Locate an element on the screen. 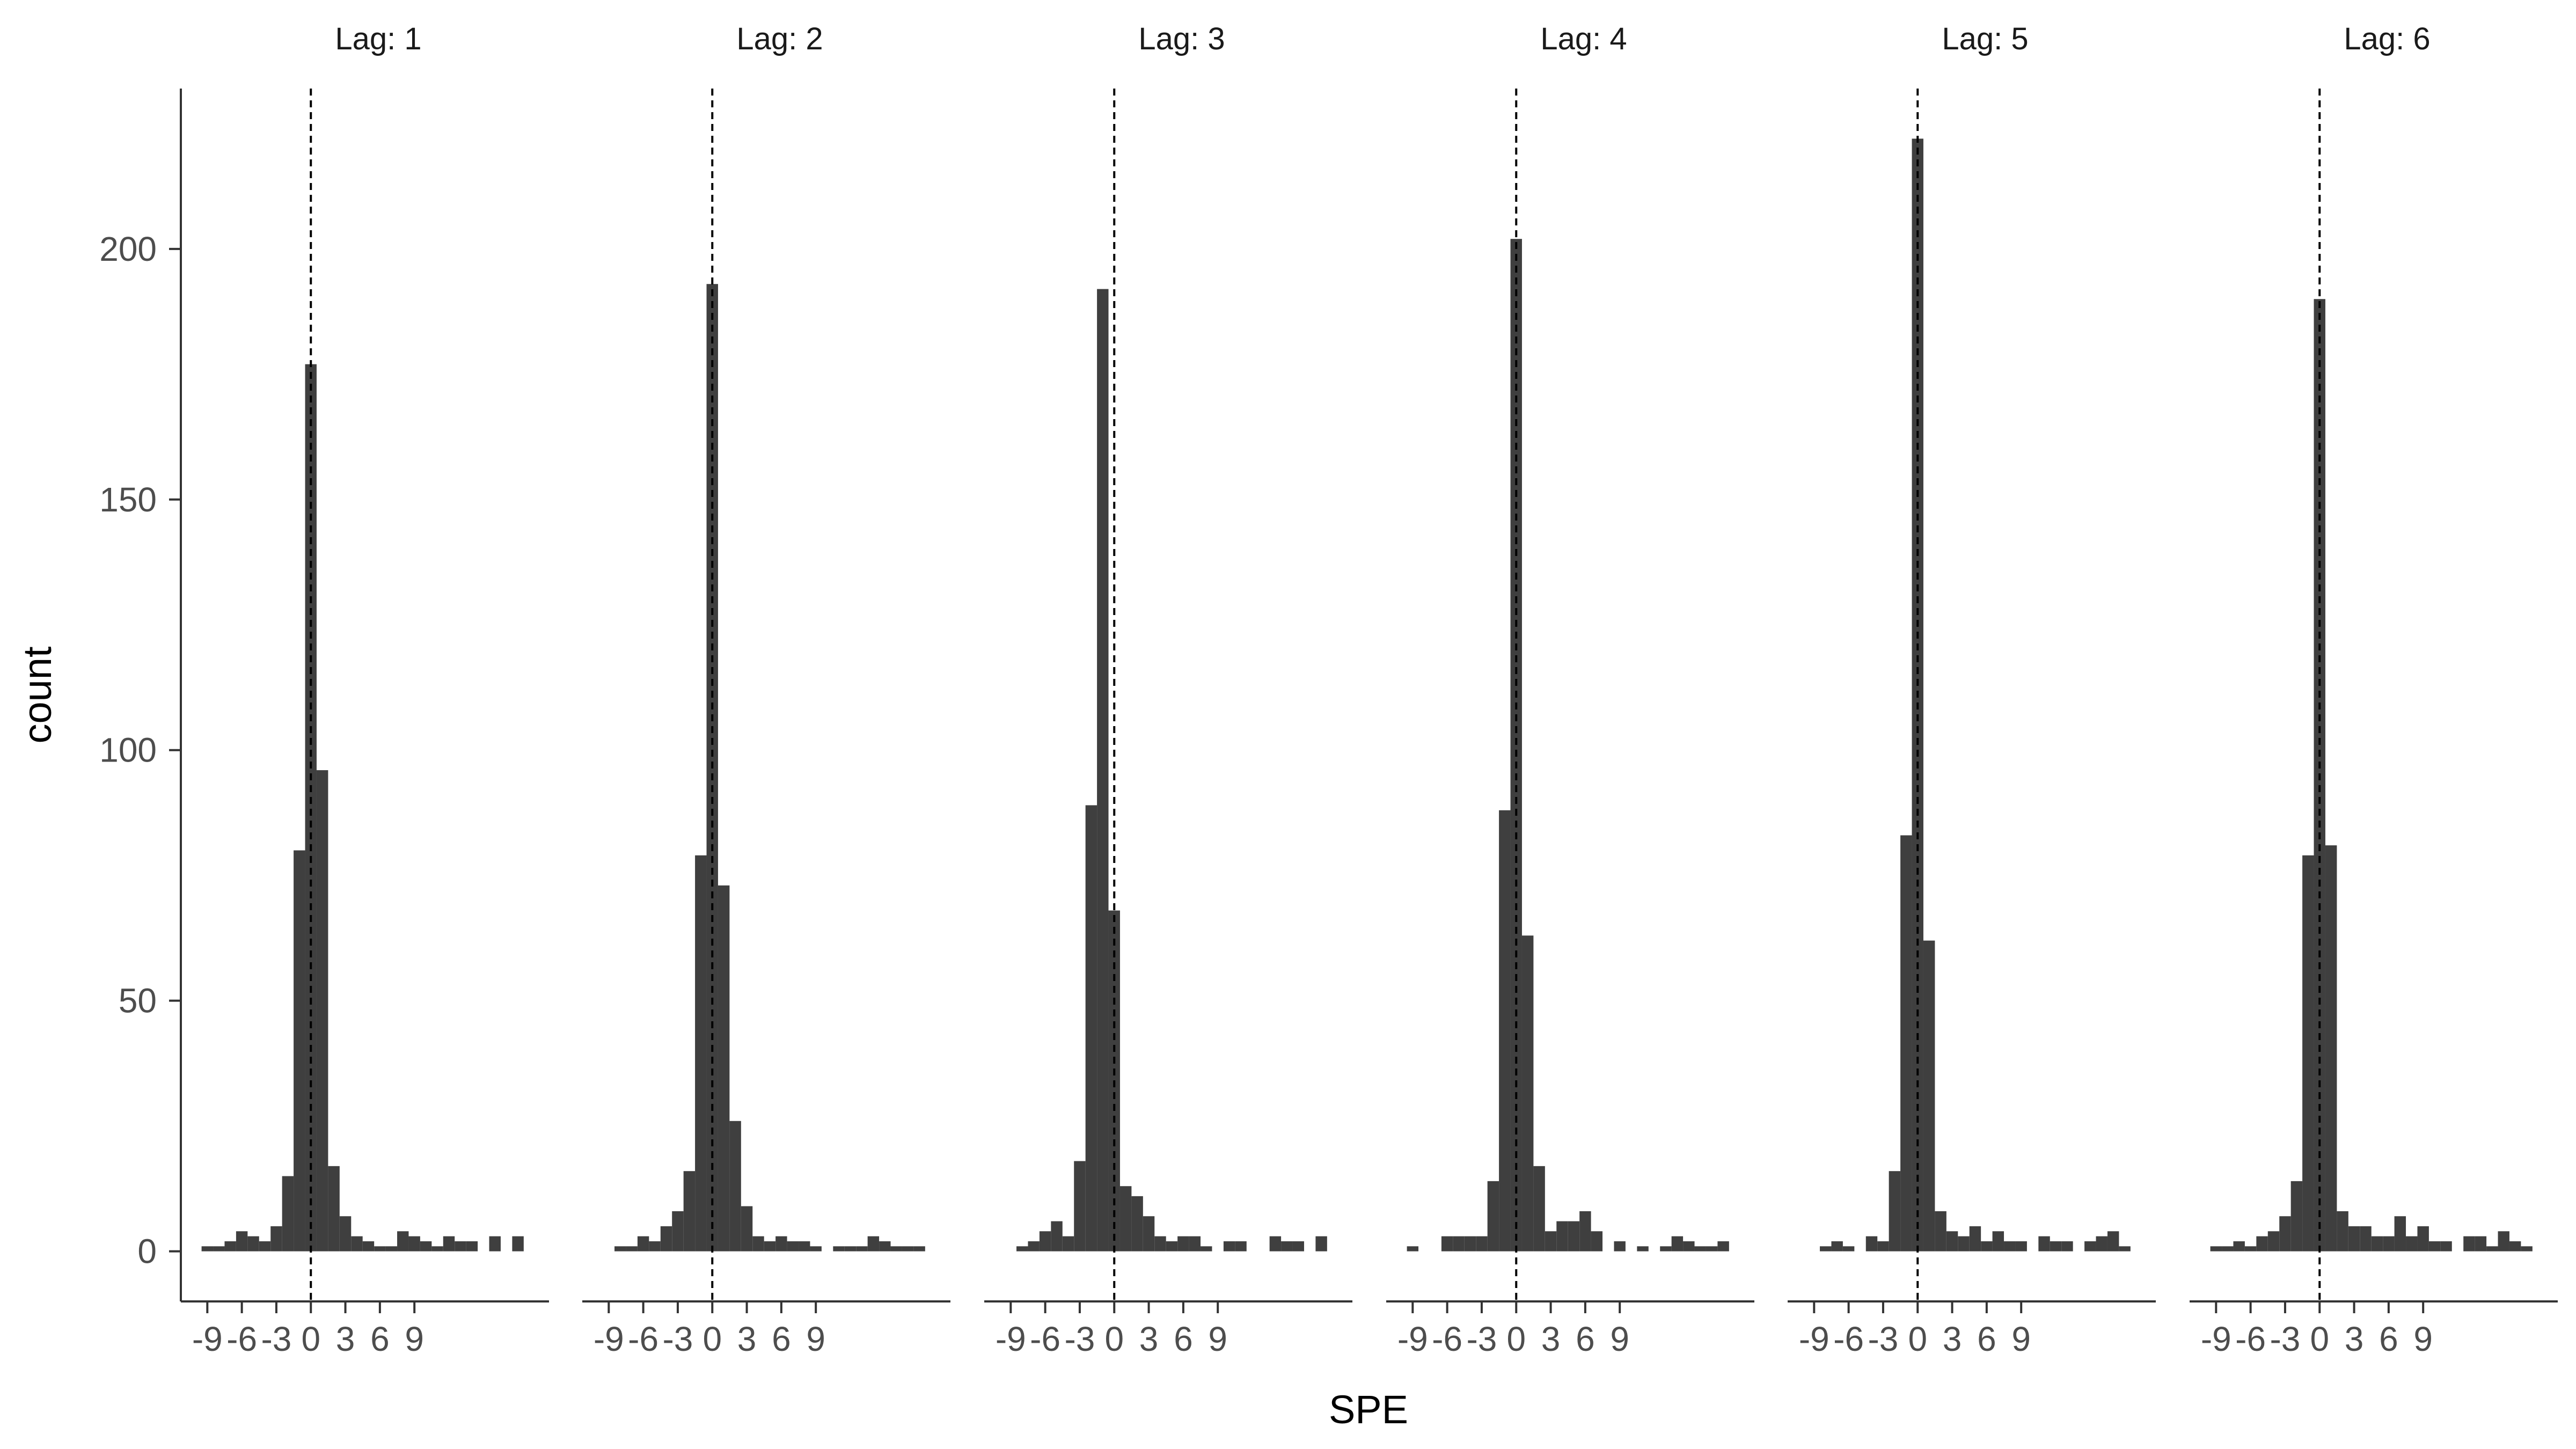 The height and width of the screenshot is (1449, 2576). panel-strip-label: Lag: 5 is located at coordinates (1985, 38).